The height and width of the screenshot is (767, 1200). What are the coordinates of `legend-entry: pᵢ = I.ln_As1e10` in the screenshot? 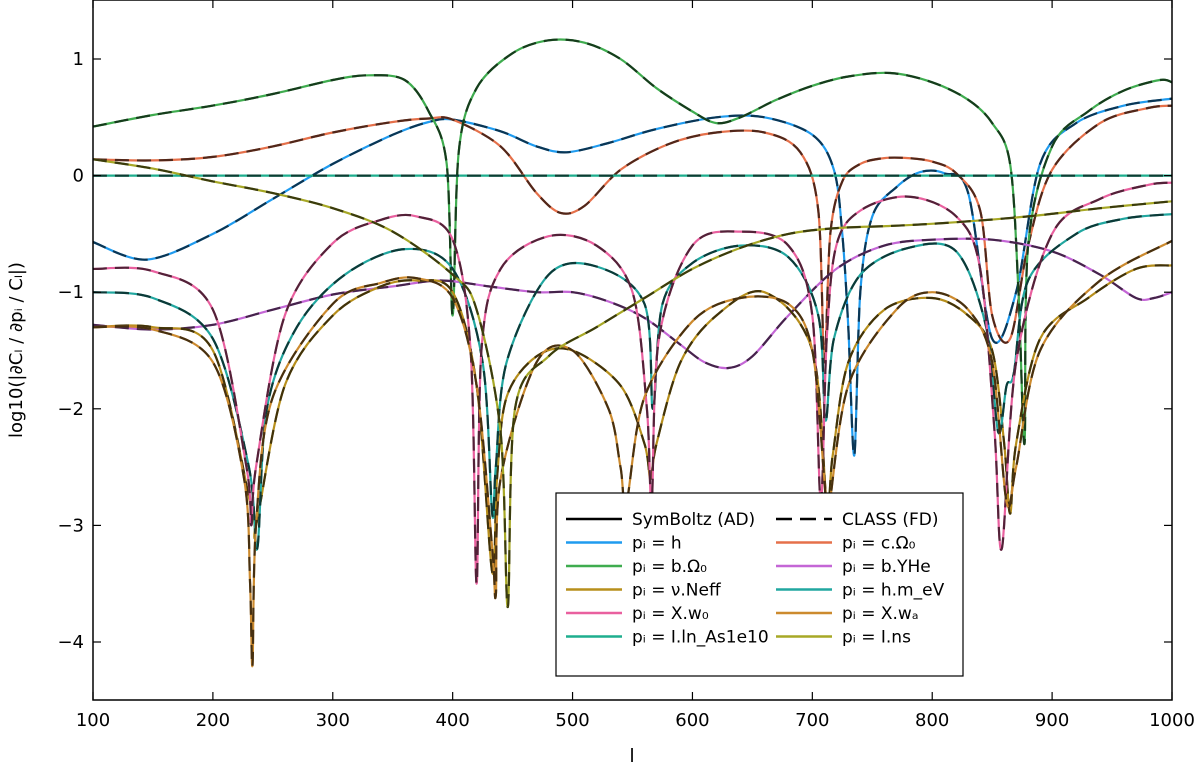 It's located at (667, 638).